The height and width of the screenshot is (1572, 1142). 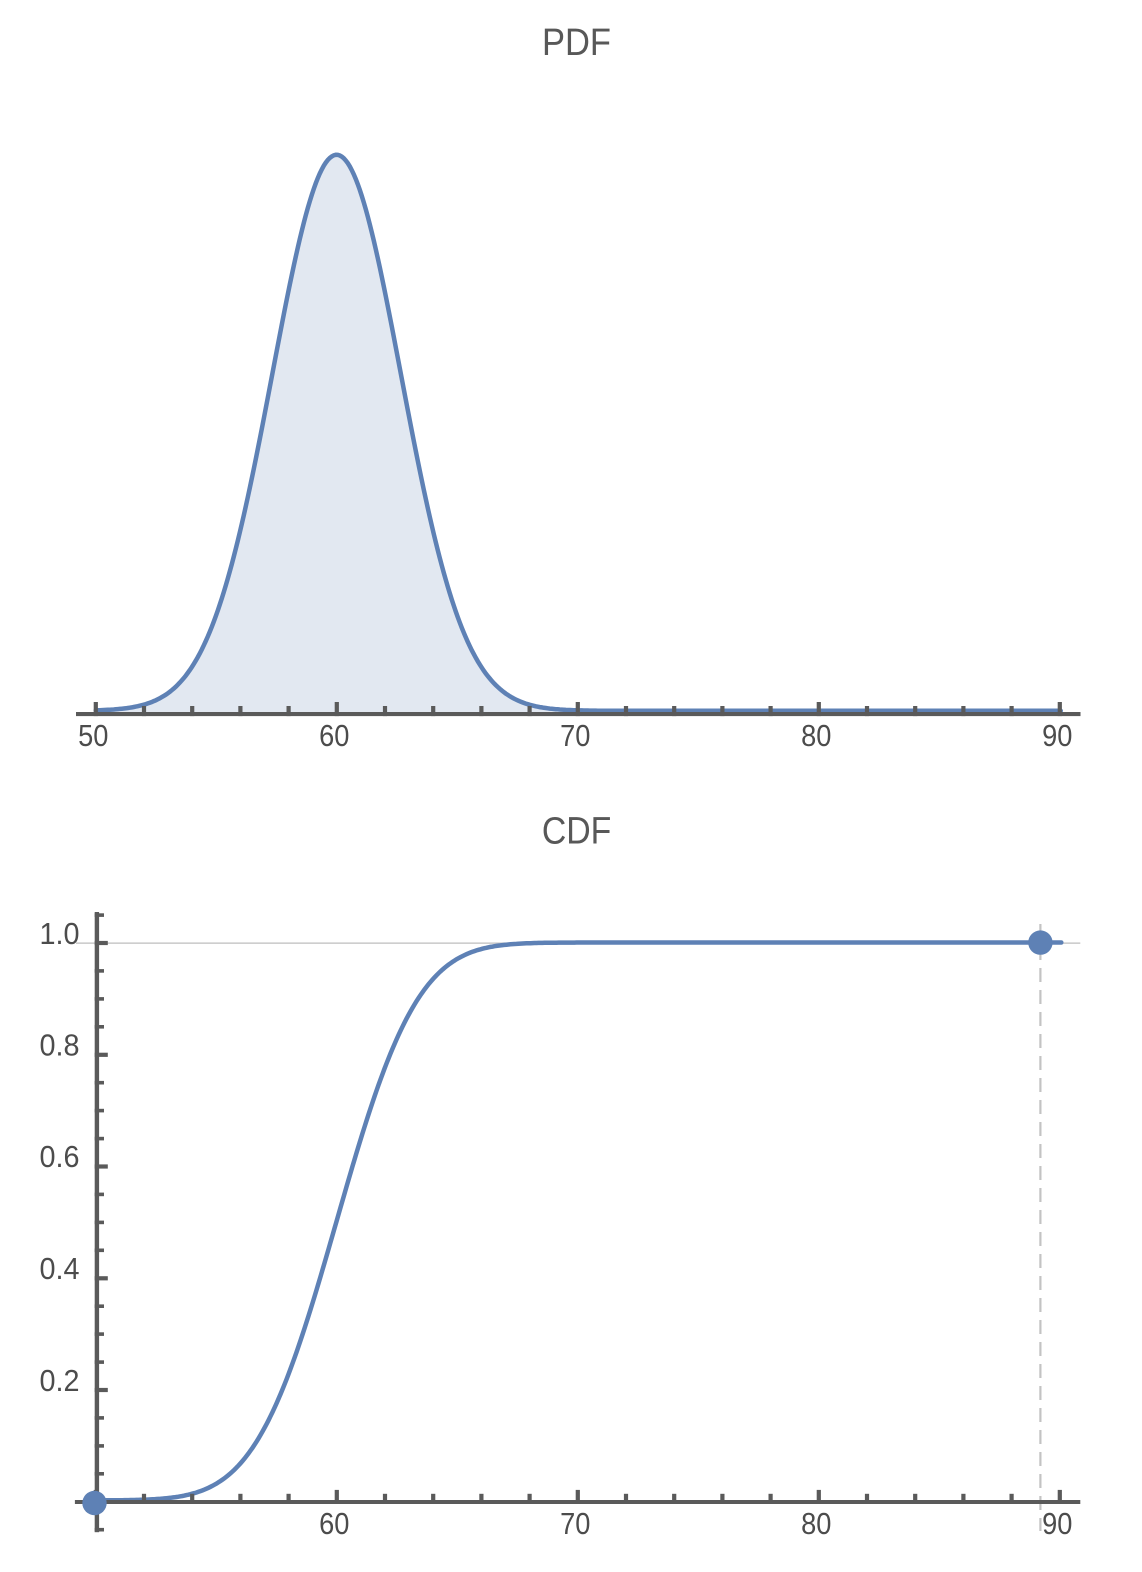 What do you see at coordinates (576, 43) in the screenshot?
I see `svg-text: PDF` at bounding box center [576, 43].